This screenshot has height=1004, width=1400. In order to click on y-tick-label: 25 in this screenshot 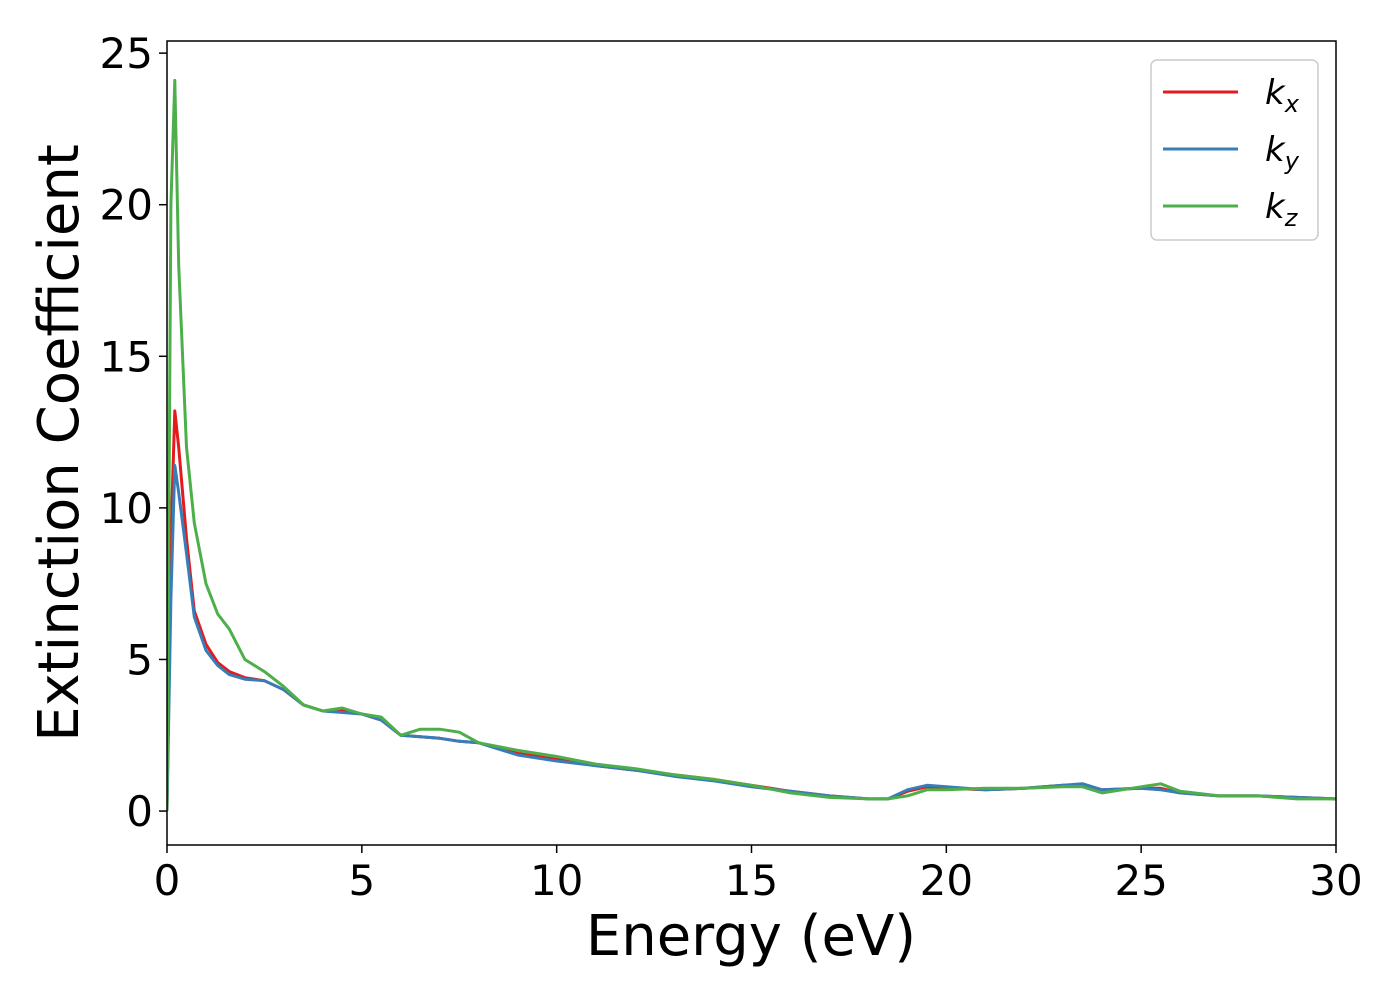, I will do `click(126, 53)`.